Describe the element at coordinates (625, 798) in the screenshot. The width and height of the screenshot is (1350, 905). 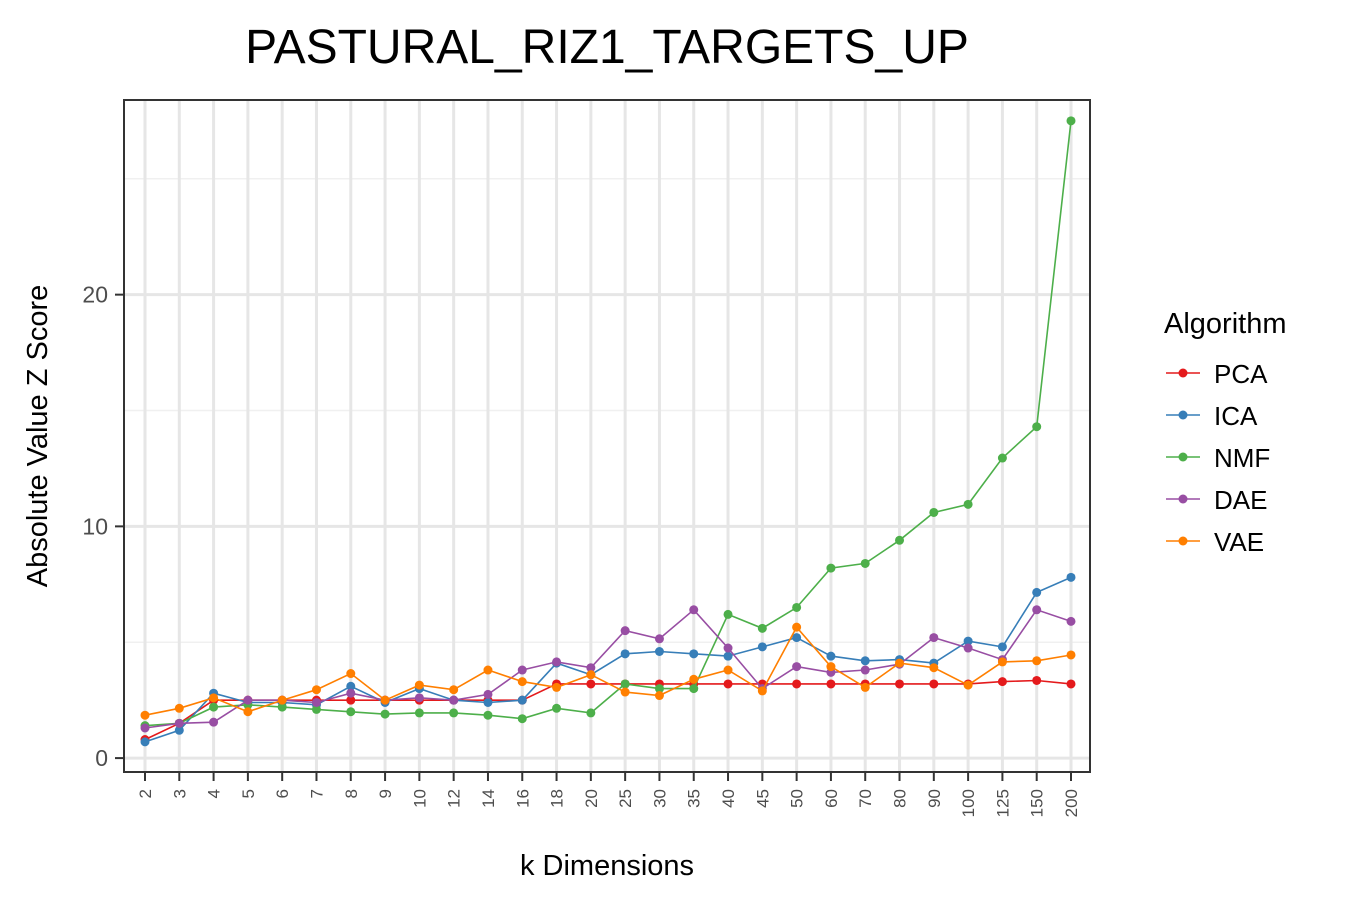
I see `x-tick-label: 25` at that location.